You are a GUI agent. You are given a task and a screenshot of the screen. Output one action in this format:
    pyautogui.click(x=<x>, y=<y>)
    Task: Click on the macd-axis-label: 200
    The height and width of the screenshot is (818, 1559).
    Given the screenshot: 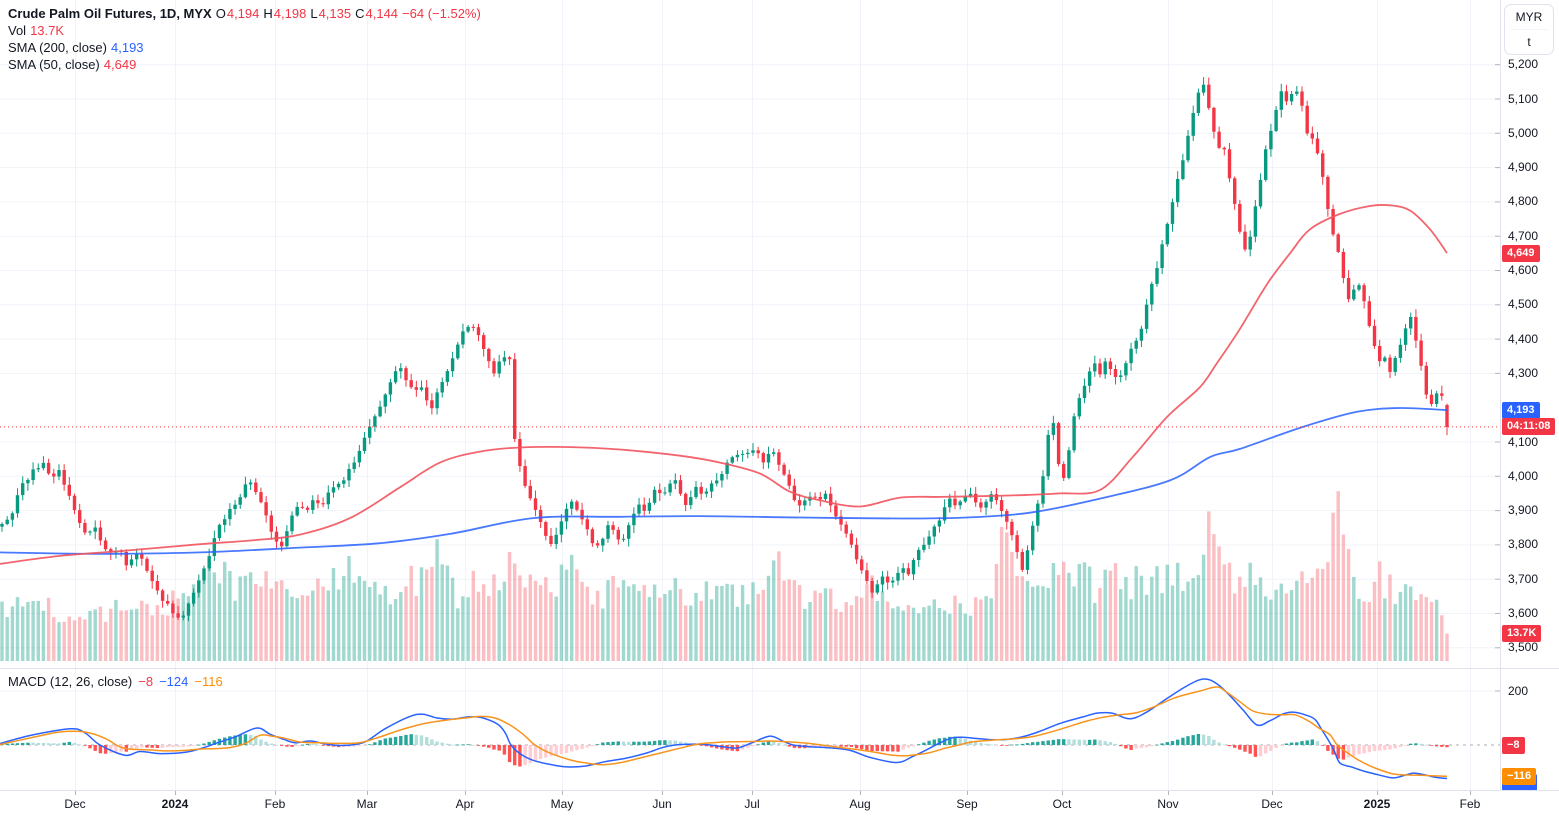 What is the action you would take?
    pyautogui.click(x=1518, y=690)
    